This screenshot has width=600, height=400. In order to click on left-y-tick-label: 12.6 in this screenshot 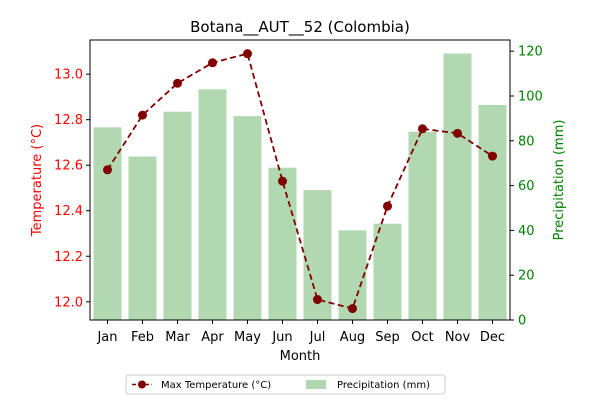, I will do `click(68, 166)`.